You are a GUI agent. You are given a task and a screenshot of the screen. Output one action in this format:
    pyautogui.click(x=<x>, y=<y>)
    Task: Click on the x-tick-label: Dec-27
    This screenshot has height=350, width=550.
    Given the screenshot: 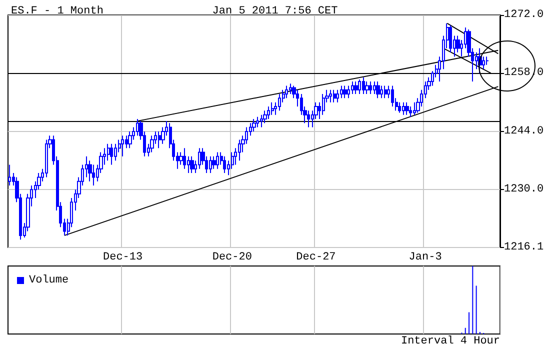 What is the action you would take?
    pyautogui.click(x=316, y=258)
    